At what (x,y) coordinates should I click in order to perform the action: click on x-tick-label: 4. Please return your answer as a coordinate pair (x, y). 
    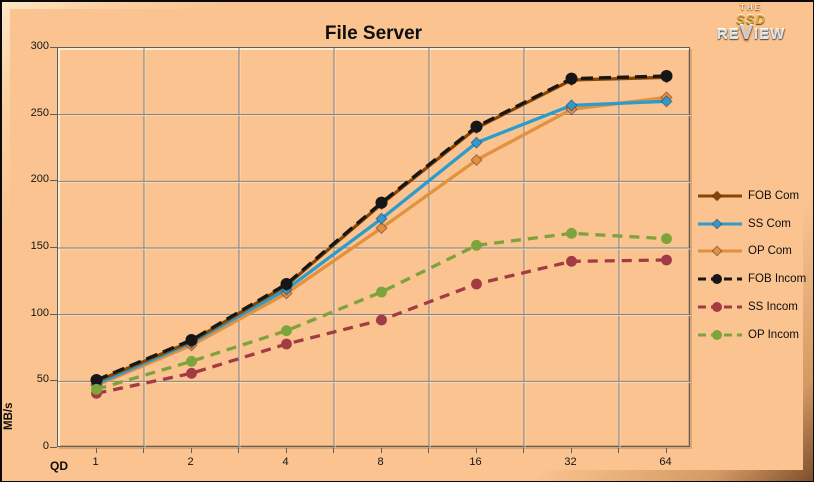
    Looking at the image, I should click on (285, 462).